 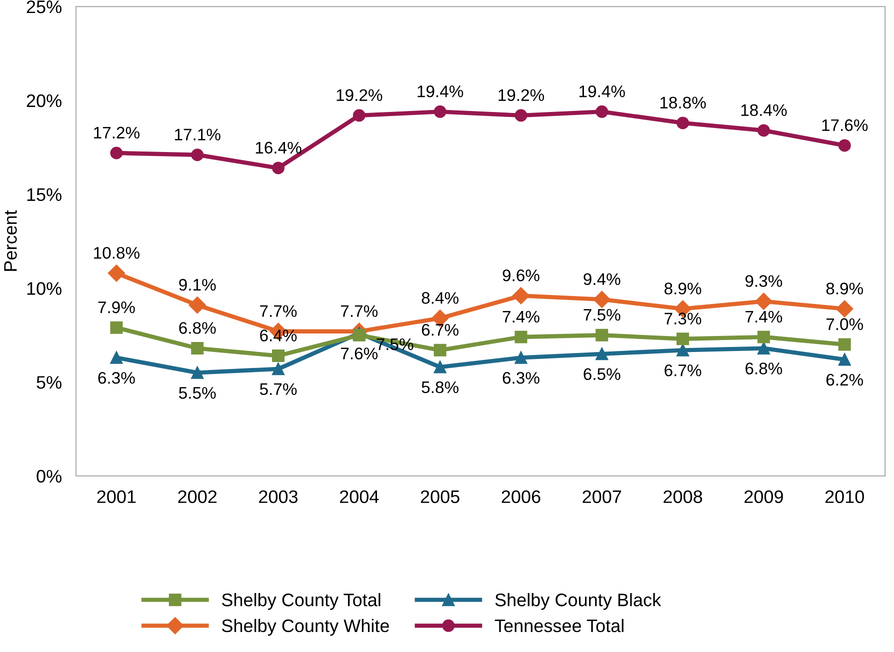 What do you see at coordinates (440, 387) in the screenshot?
I see `data-label: 5.8%` at bounding box center [440, 387].